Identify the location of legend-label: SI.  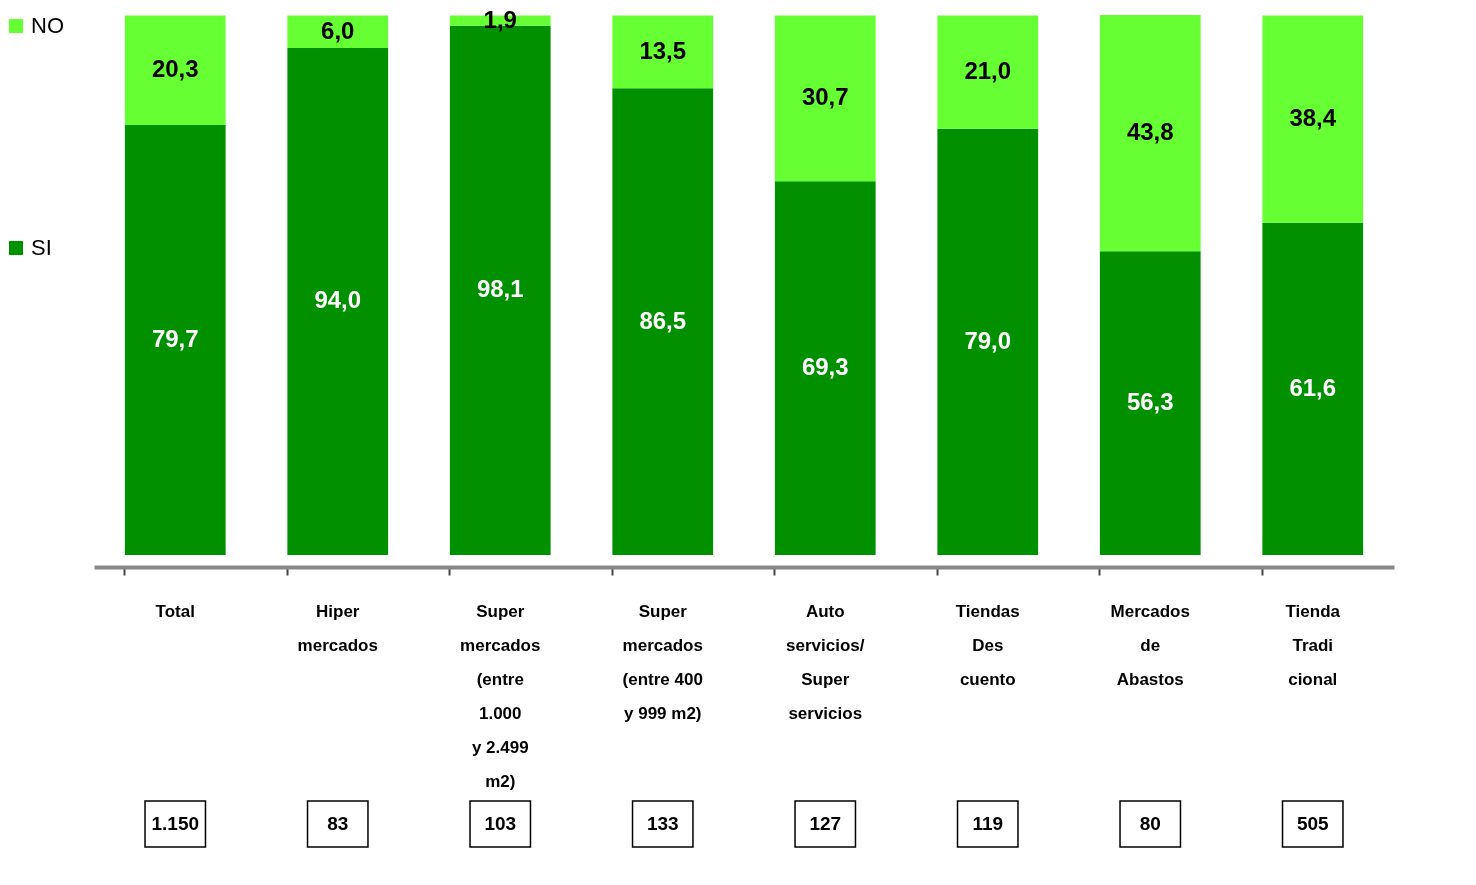
(41, 247).